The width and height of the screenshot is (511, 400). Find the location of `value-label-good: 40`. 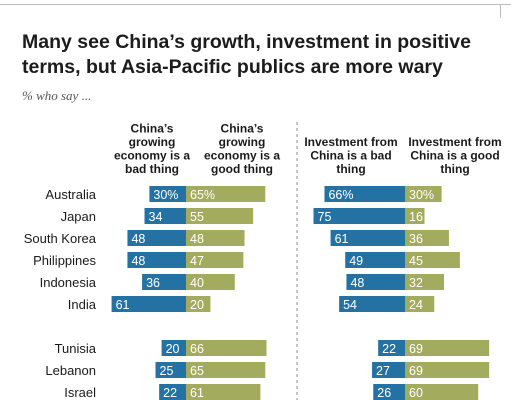

value-label-good: 40 is located at coordinates (197, 283).